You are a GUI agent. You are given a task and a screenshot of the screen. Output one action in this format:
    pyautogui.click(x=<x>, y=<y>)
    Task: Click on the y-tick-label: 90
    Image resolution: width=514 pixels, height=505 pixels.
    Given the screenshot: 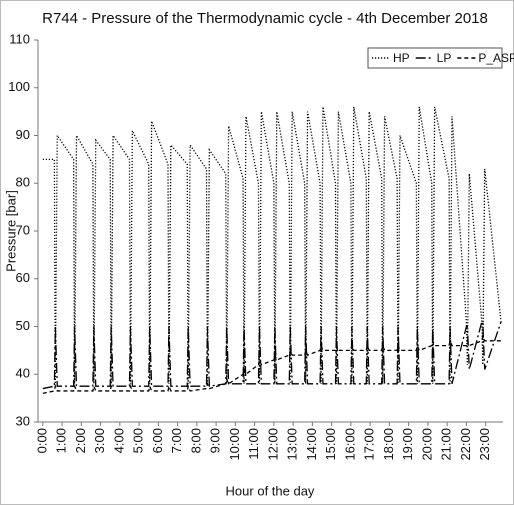 What is the action you would take?
    pyautogui.click(x=23, y=134)
    